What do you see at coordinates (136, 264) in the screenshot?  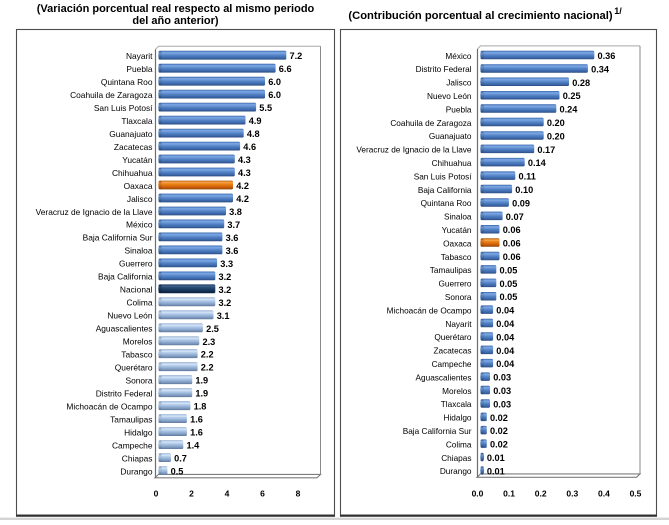 I see `svg-text: Guerrero` at bounding box center [136, 264].